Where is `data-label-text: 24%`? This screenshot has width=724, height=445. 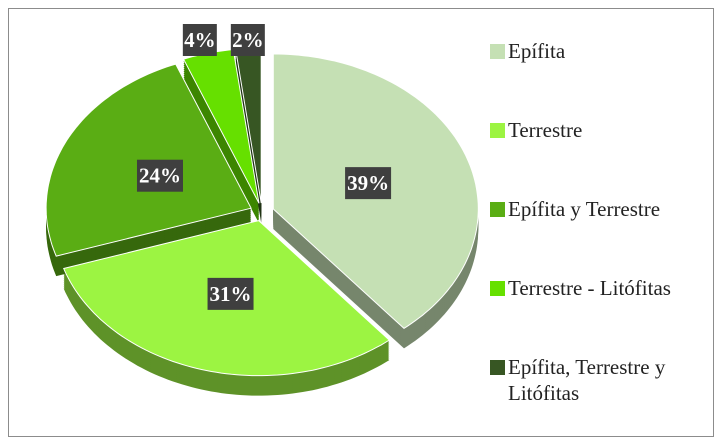 data-label-text: 24% is located at coordinates (160, 176).